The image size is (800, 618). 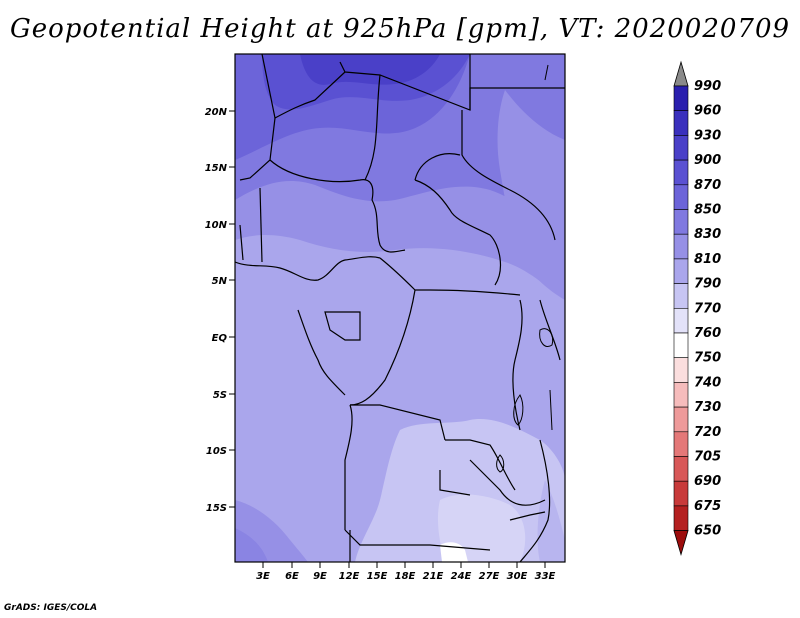 I want to click on colorbar-label: 810, so click(x=707, y=259).